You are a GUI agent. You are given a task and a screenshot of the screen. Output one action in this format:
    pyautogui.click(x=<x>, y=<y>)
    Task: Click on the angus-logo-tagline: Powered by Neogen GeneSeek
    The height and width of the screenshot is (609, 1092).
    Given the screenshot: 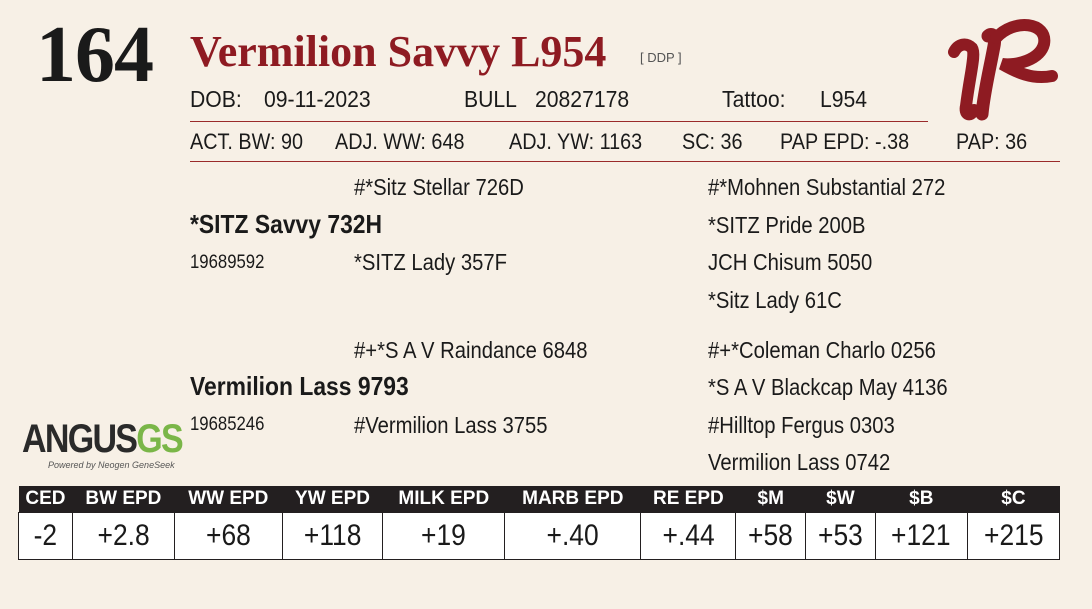 What is the action you would take?
    pyautogui.click(x=111, y=465)
    